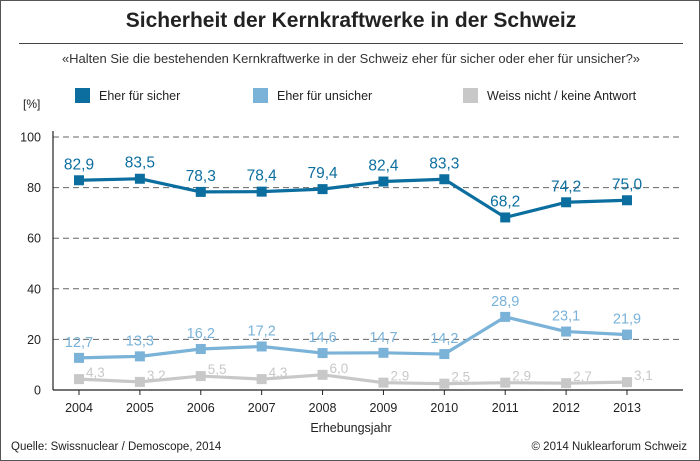  I want to click on data-label: 17,2, so click(262, 331).